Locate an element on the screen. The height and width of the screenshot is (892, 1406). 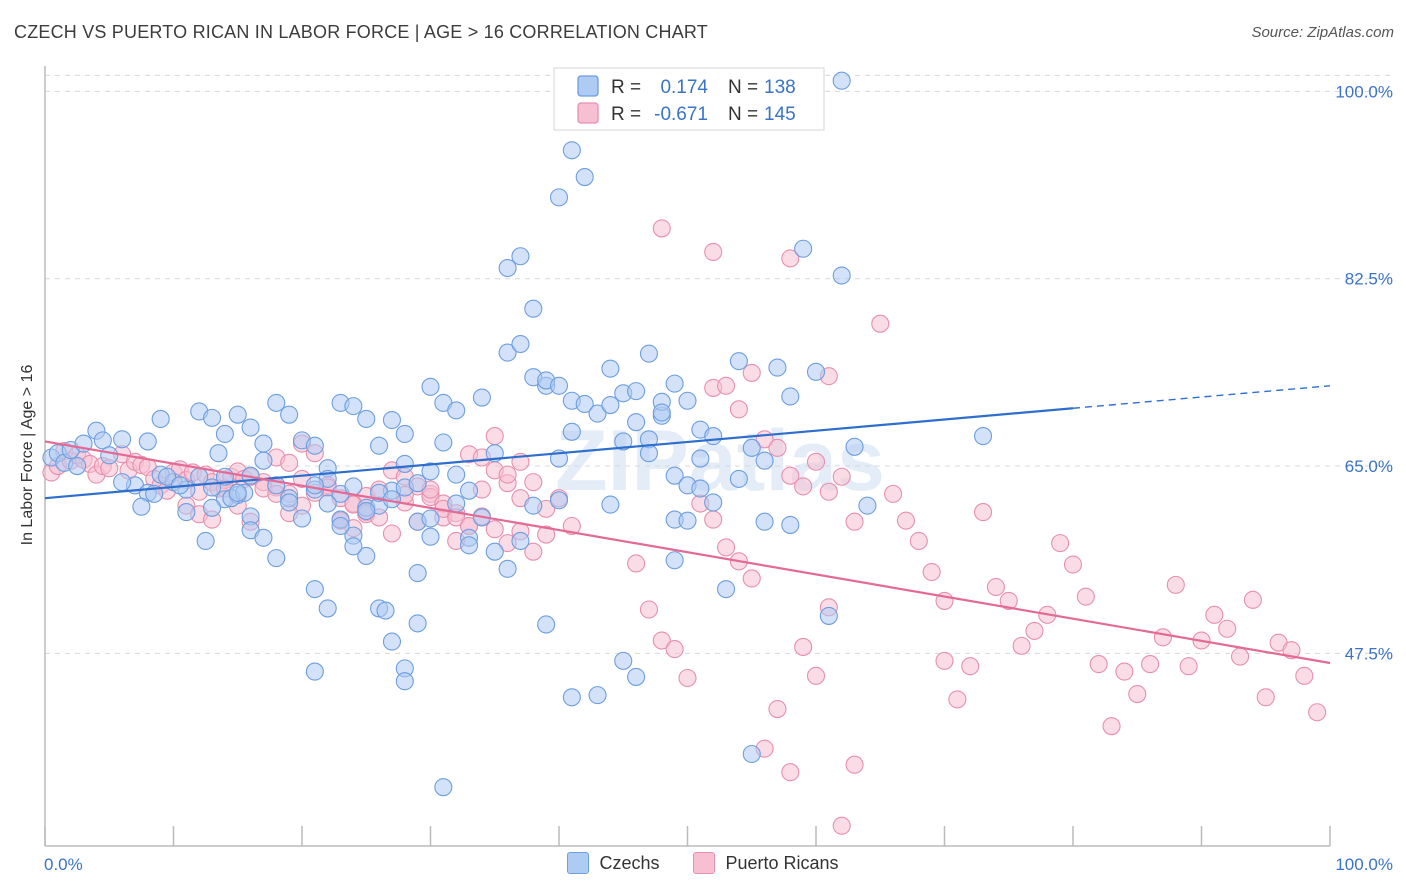
czechs-r-label: R = is located at coordinates (626, 87).